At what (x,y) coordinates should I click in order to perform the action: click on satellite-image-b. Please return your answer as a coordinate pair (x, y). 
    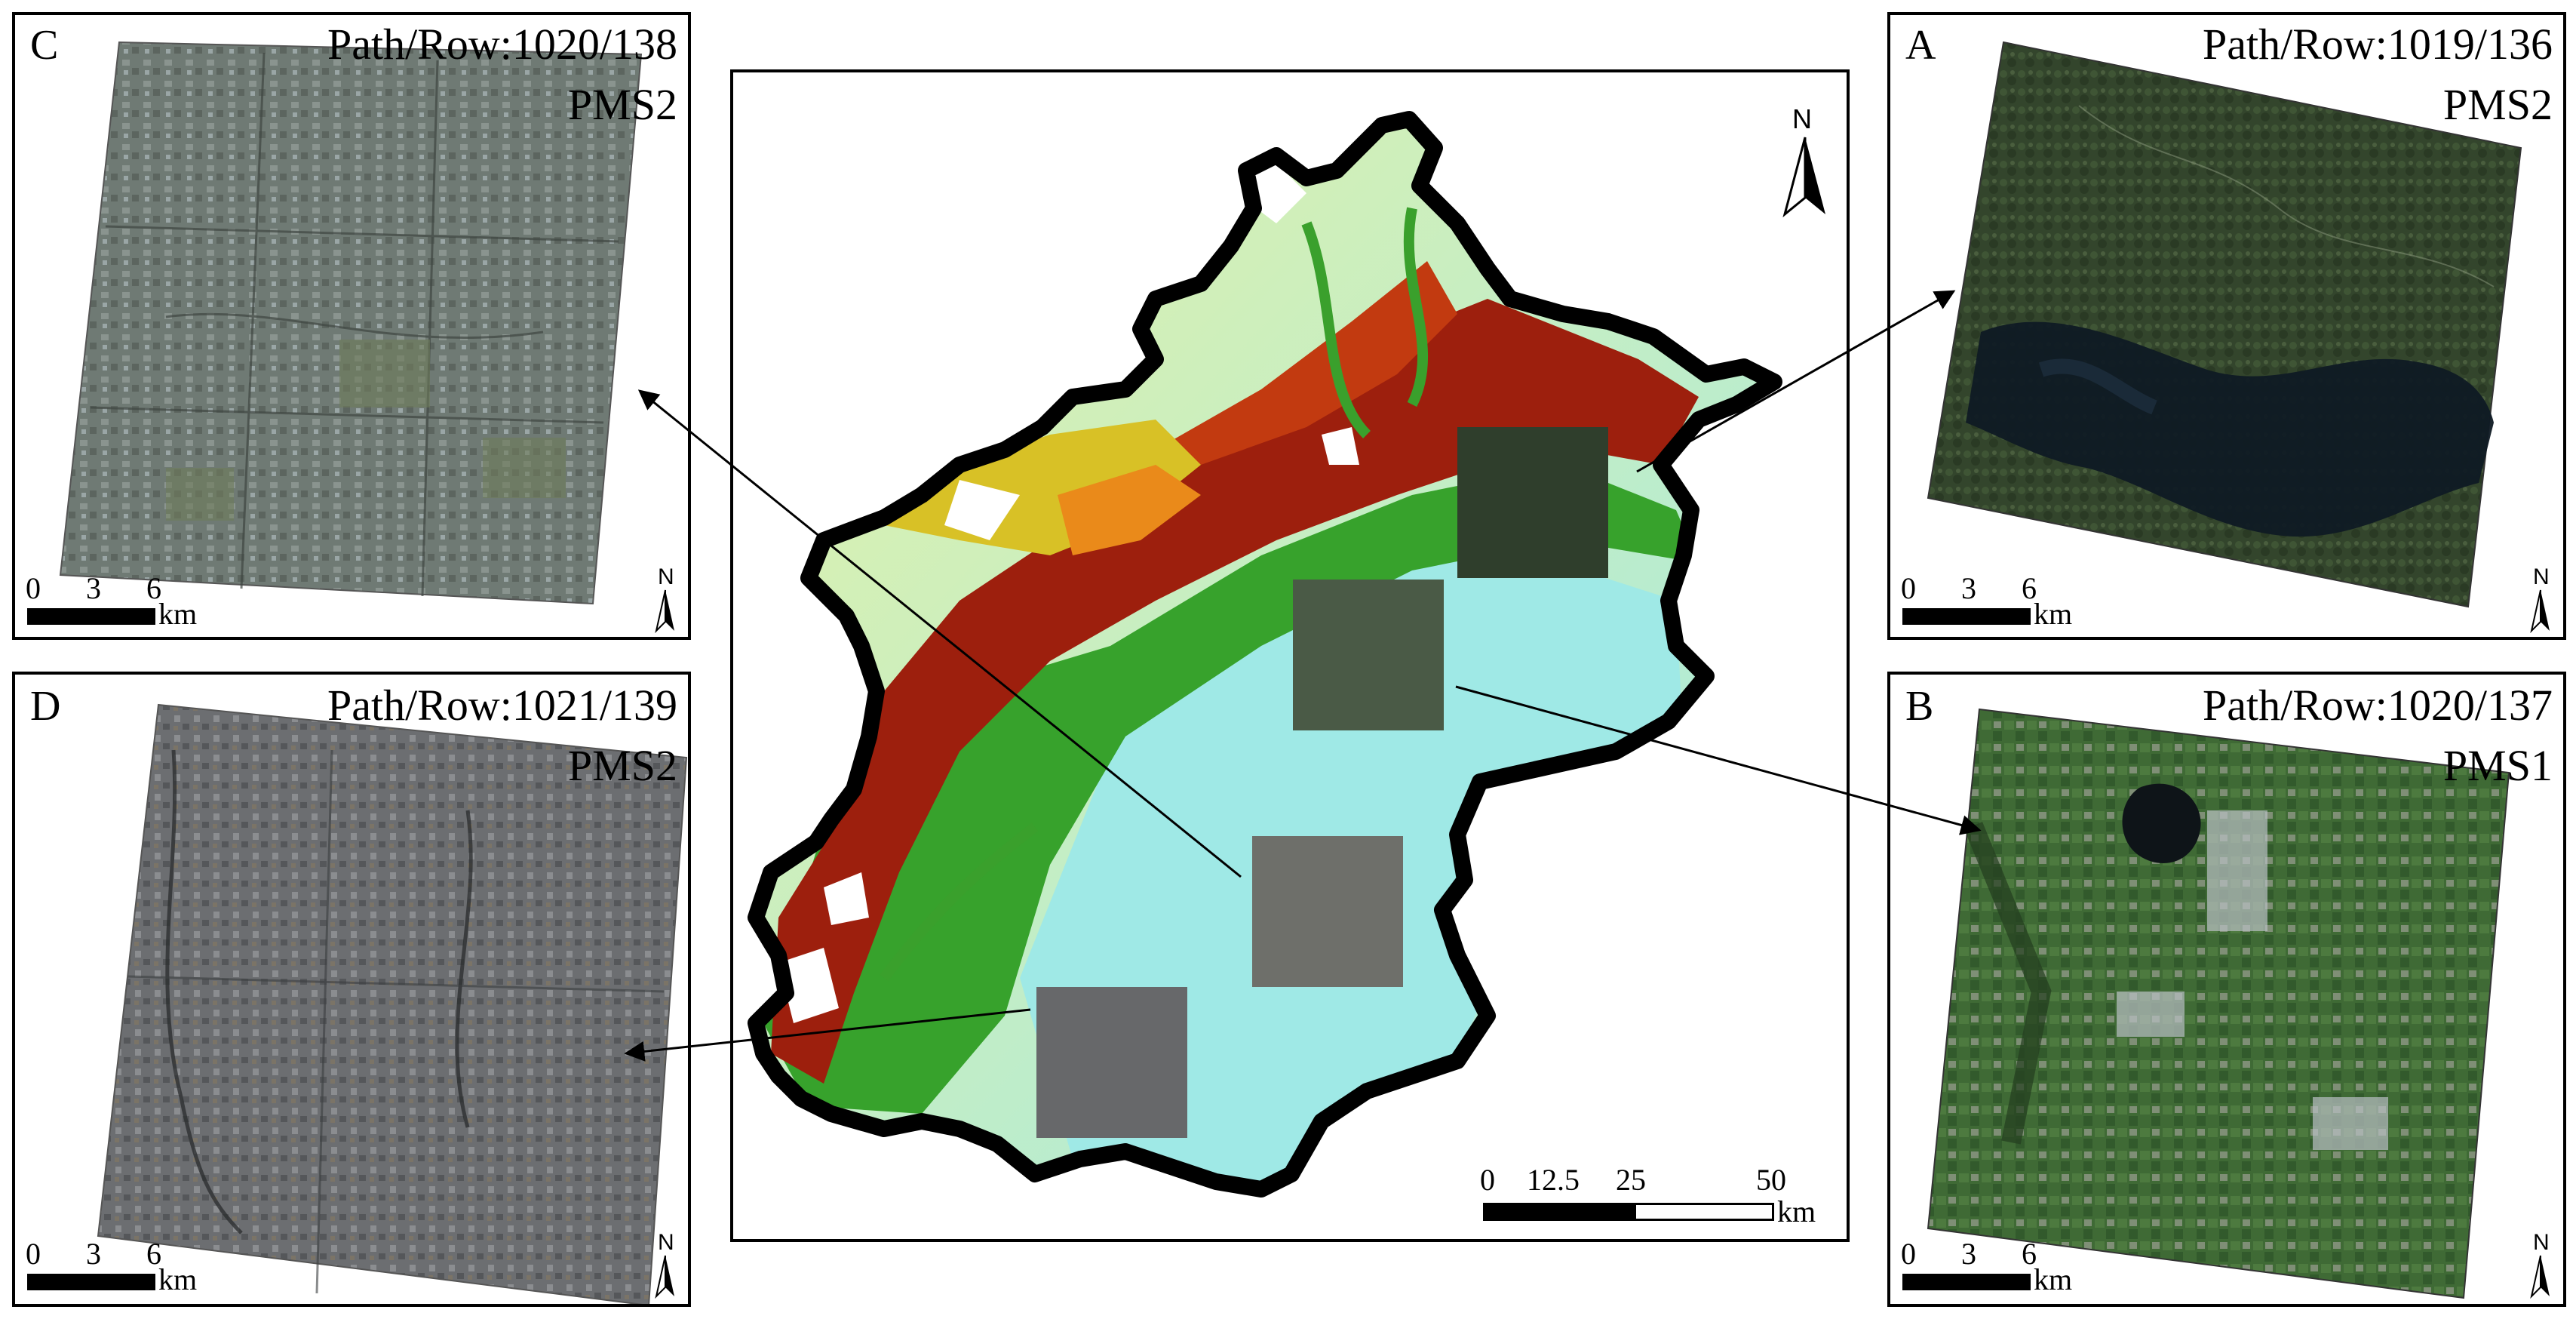
    Looking at the image, I should click on (2218, 1003).